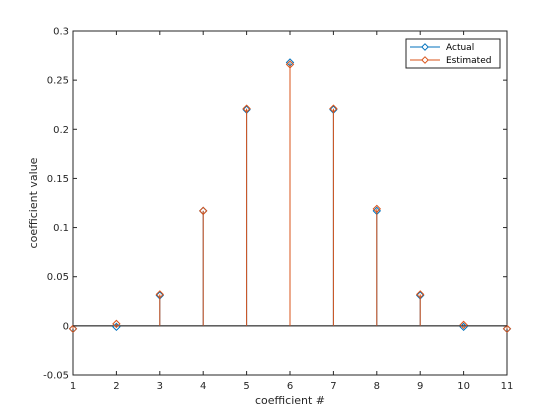 This screenshot has height=420, width=560. I want to click on legend-label: Actual, so click(460, 48).